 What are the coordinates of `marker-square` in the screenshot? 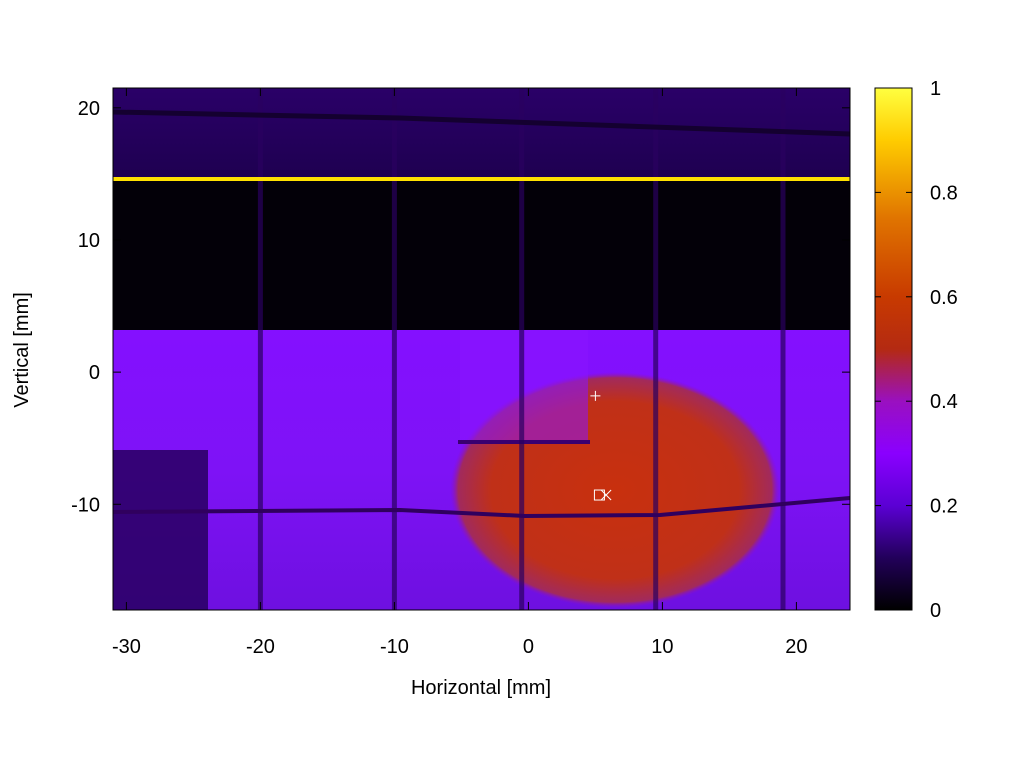 It's located at (599, 495).